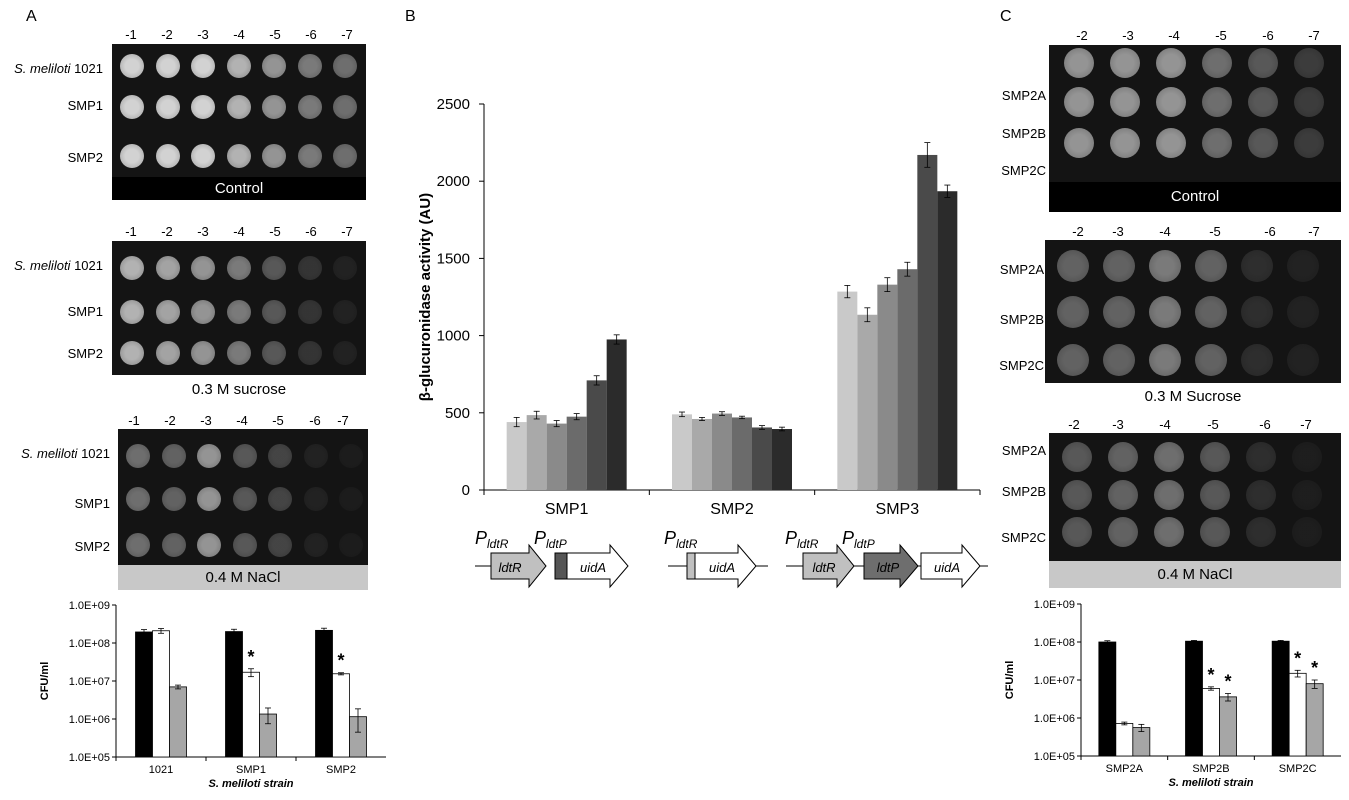  I want to click on x-tick-label: SMP2C, so click(1298, 769).